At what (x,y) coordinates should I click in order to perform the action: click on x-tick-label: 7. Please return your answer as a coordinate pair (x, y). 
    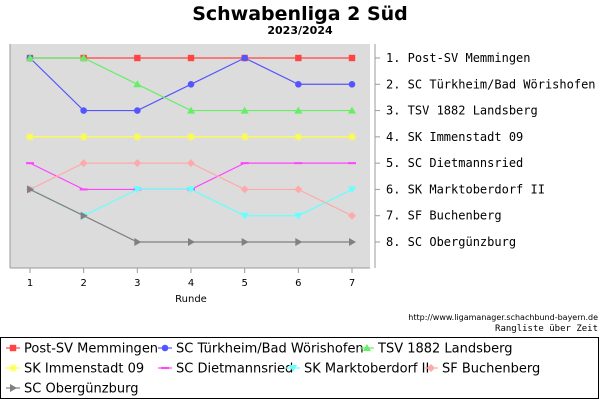
    Looking at the image, I should click on (352, 283).